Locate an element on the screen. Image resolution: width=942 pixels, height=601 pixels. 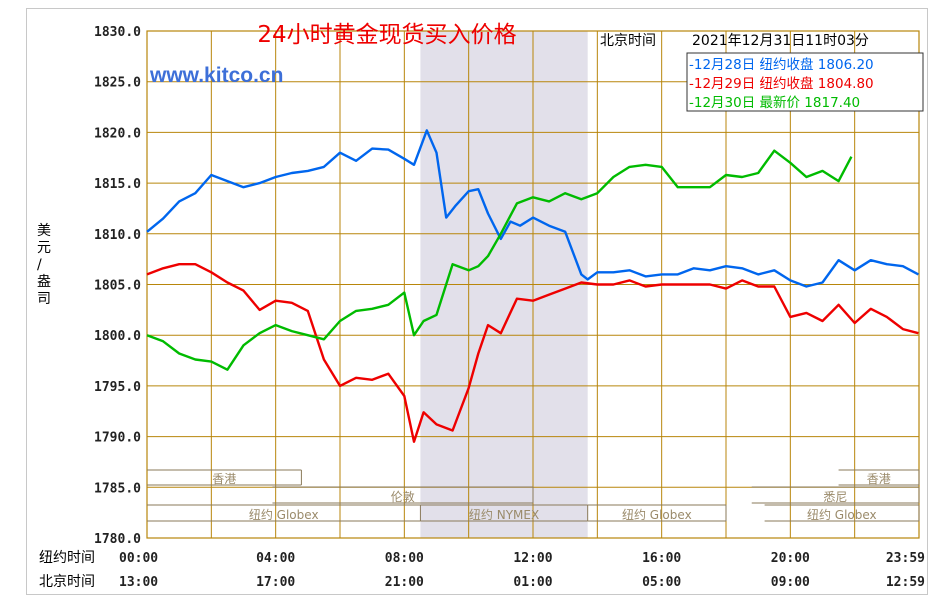
legend-item-2: -12月29日 纽约收盘 1804.80 is located at coordinates (781, 83).